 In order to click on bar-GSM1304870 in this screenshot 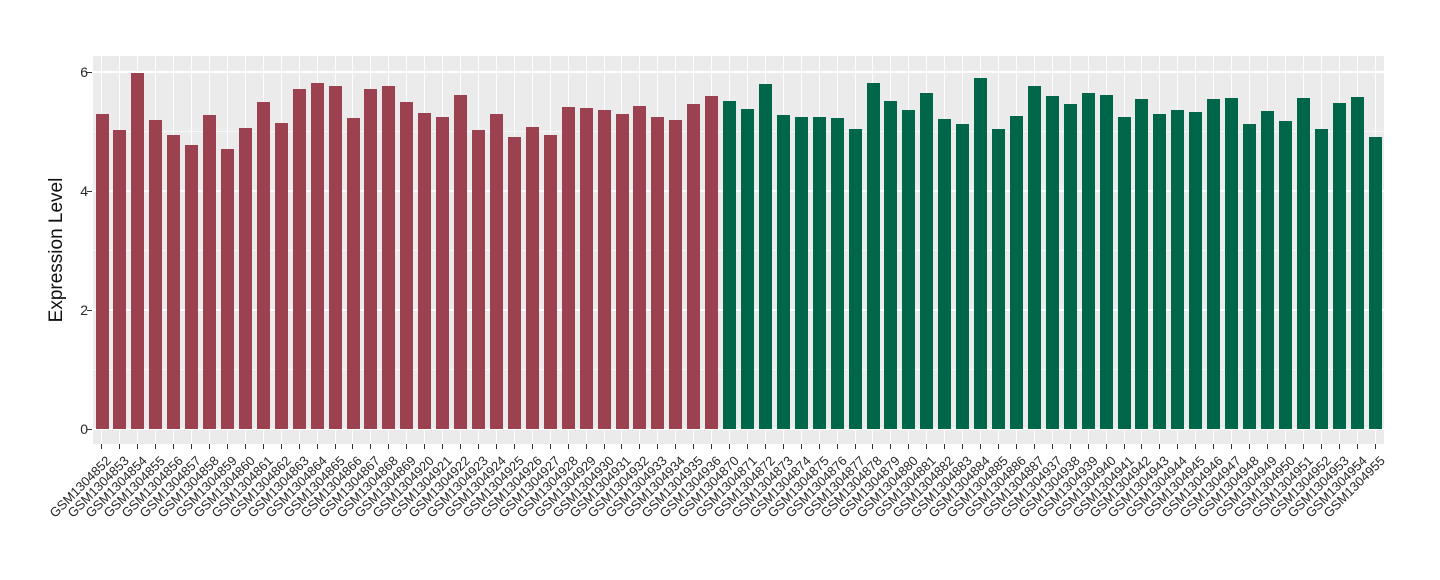, I will do `click(729, 265)`.